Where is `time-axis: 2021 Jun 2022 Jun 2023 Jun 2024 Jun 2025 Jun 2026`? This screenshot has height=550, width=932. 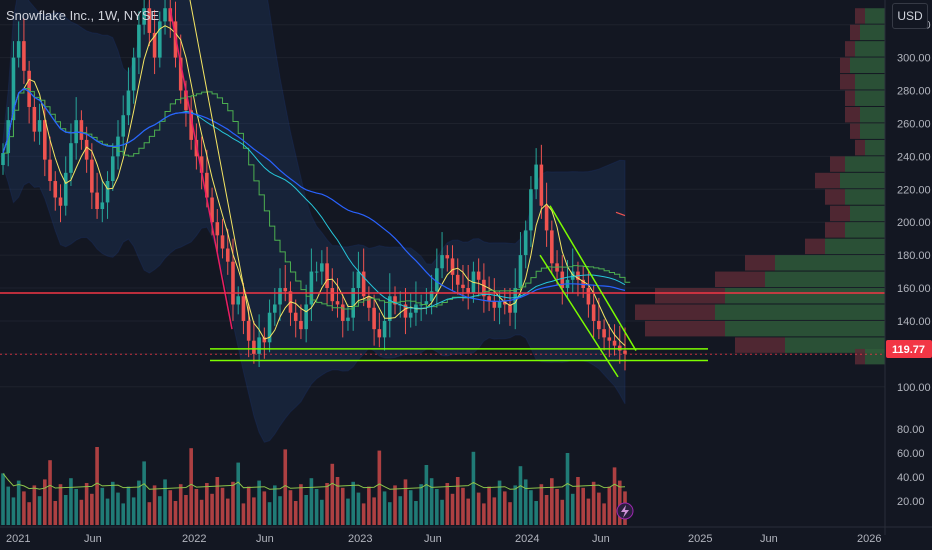
time-axis: 2021 Jun 2022 Jun 2023 Jun 2024 Jun 2025 Jun 2026 is located at coordinates (466, 535).